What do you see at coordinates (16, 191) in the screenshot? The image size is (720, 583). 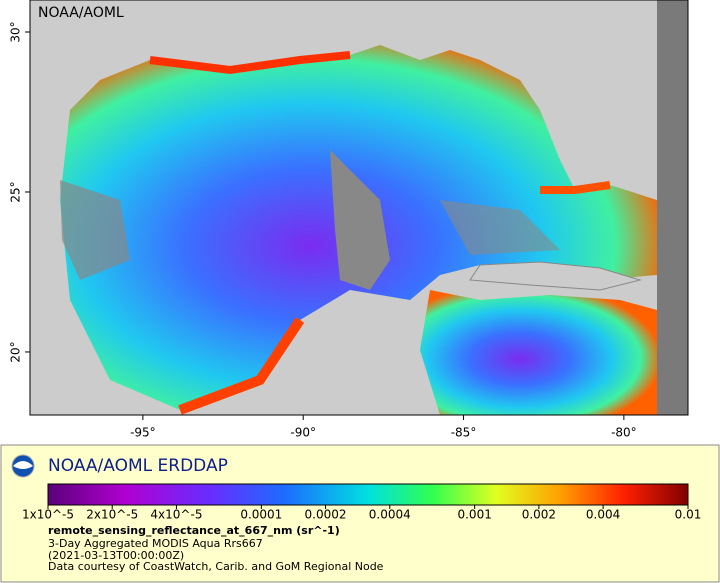 I see `y-tick-label: 25°` at bounding box center [16, 191].